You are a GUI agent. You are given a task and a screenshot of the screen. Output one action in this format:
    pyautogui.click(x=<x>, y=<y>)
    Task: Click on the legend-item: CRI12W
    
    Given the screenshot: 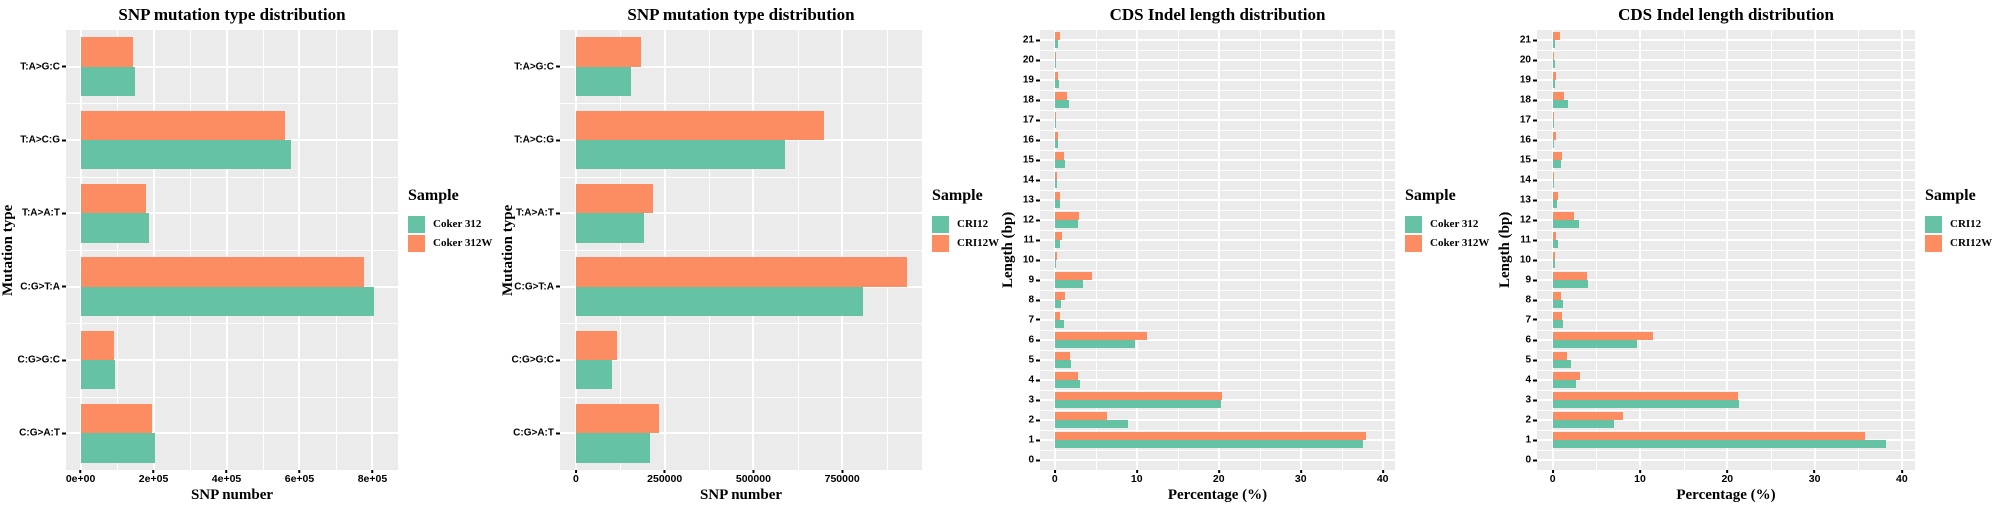 What is the action you would take?
    pyautogui.click(x=966, y=243)
    